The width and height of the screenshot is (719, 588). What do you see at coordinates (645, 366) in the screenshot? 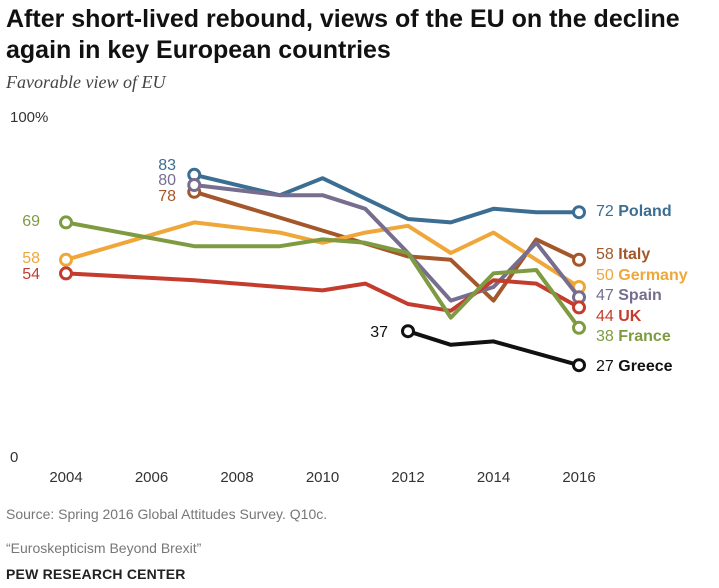
I see `series-name-greece: Greece` at bounding box center [645, 366].